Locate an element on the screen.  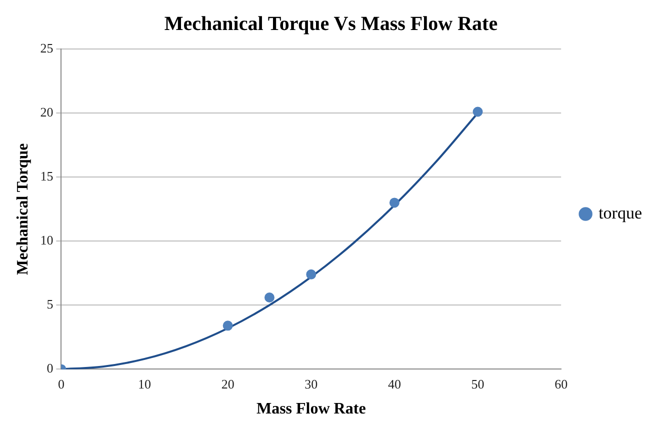
y-tick-label: 15 is located at coordinates (47, 176).